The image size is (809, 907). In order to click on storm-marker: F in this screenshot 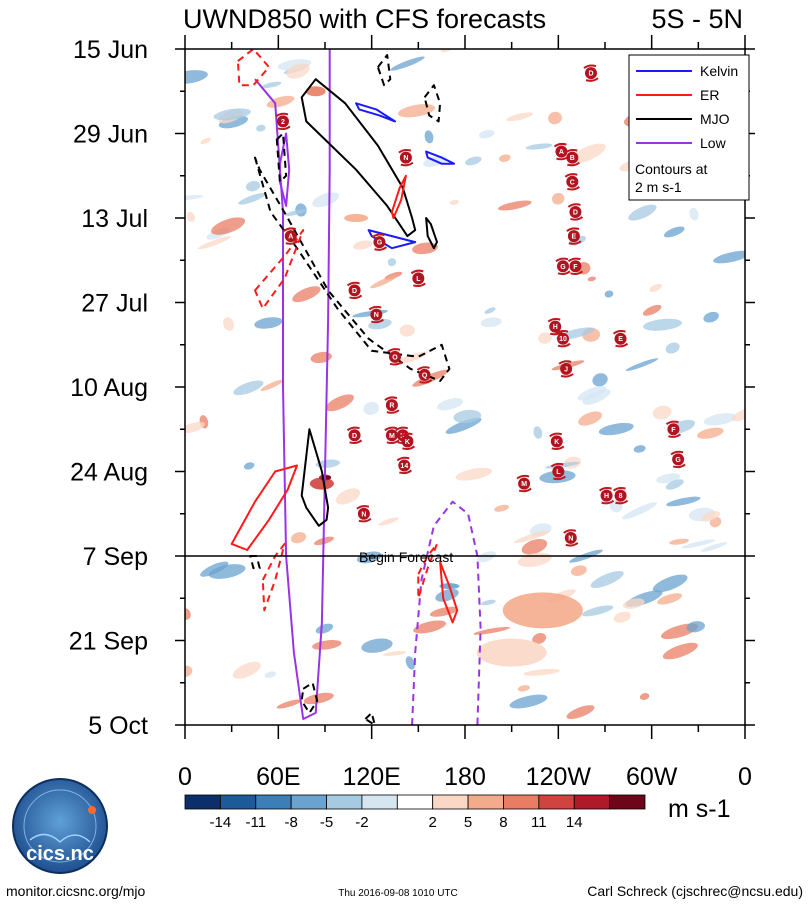, I will do `click(673, 429)`.